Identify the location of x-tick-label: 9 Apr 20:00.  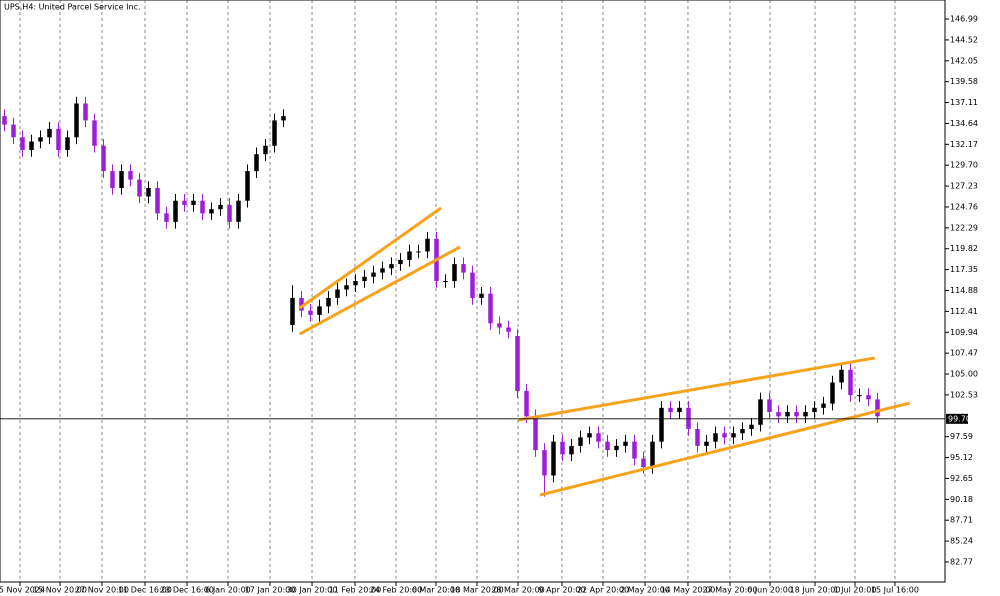
(561, 590).